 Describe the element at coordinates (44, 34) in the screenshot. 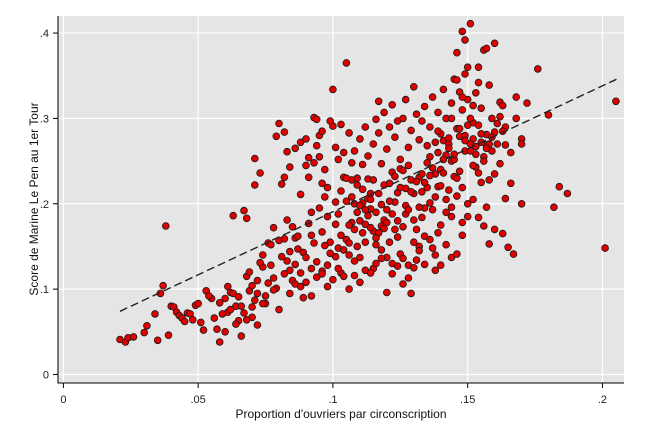

I see `y-tick-label: .4` at that location.